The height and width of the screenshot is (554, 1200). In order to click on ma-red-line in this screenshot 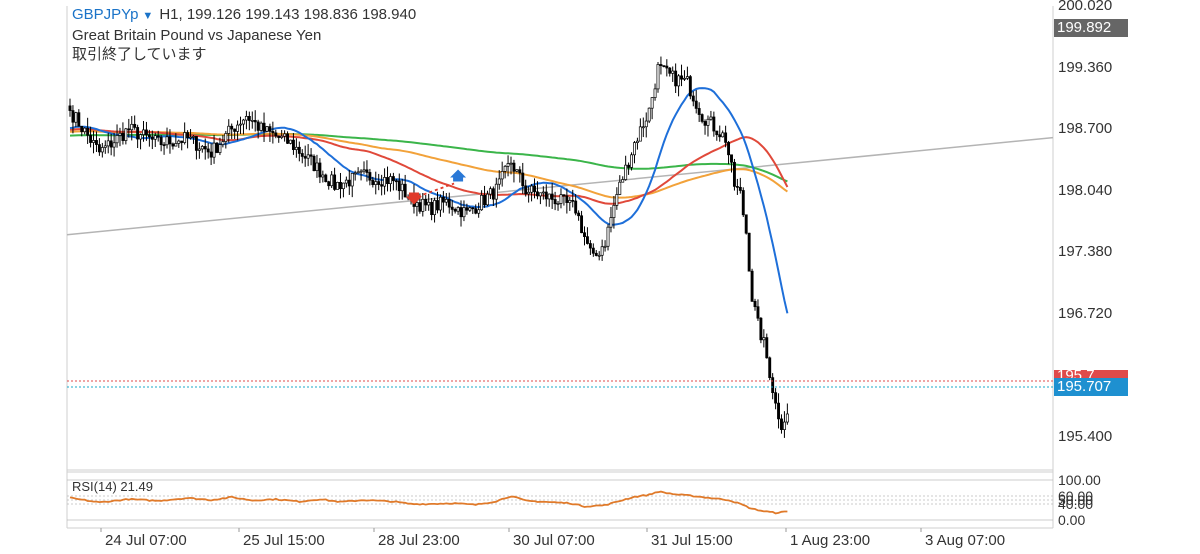, I will do `click(429, 166)`.